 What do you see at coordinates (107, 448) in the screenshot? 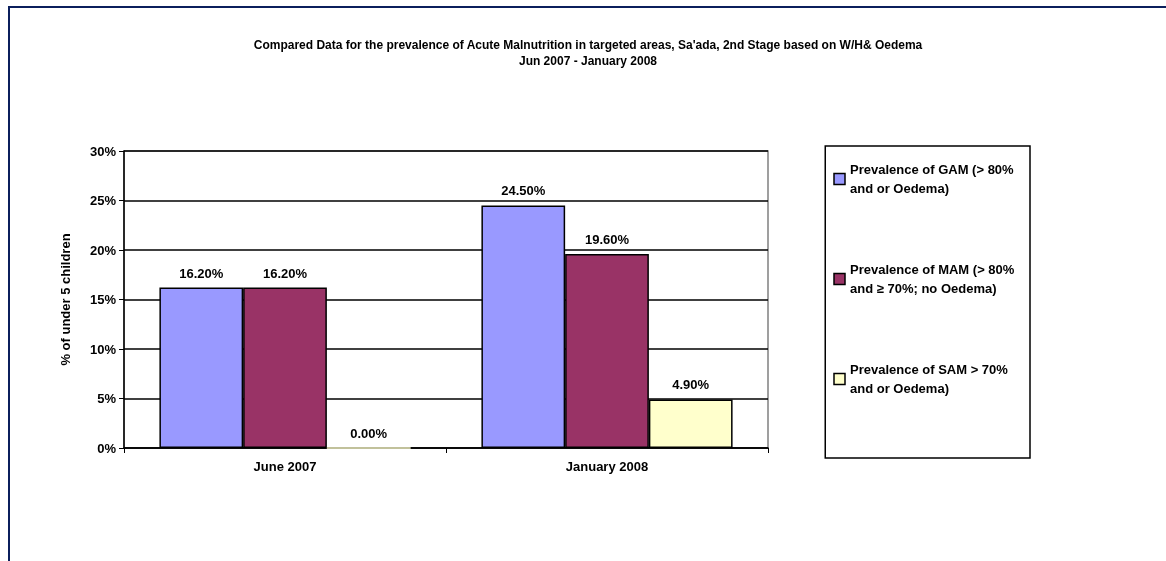
I see `y-tick-label: 0%` at bounding box center [107, 448].